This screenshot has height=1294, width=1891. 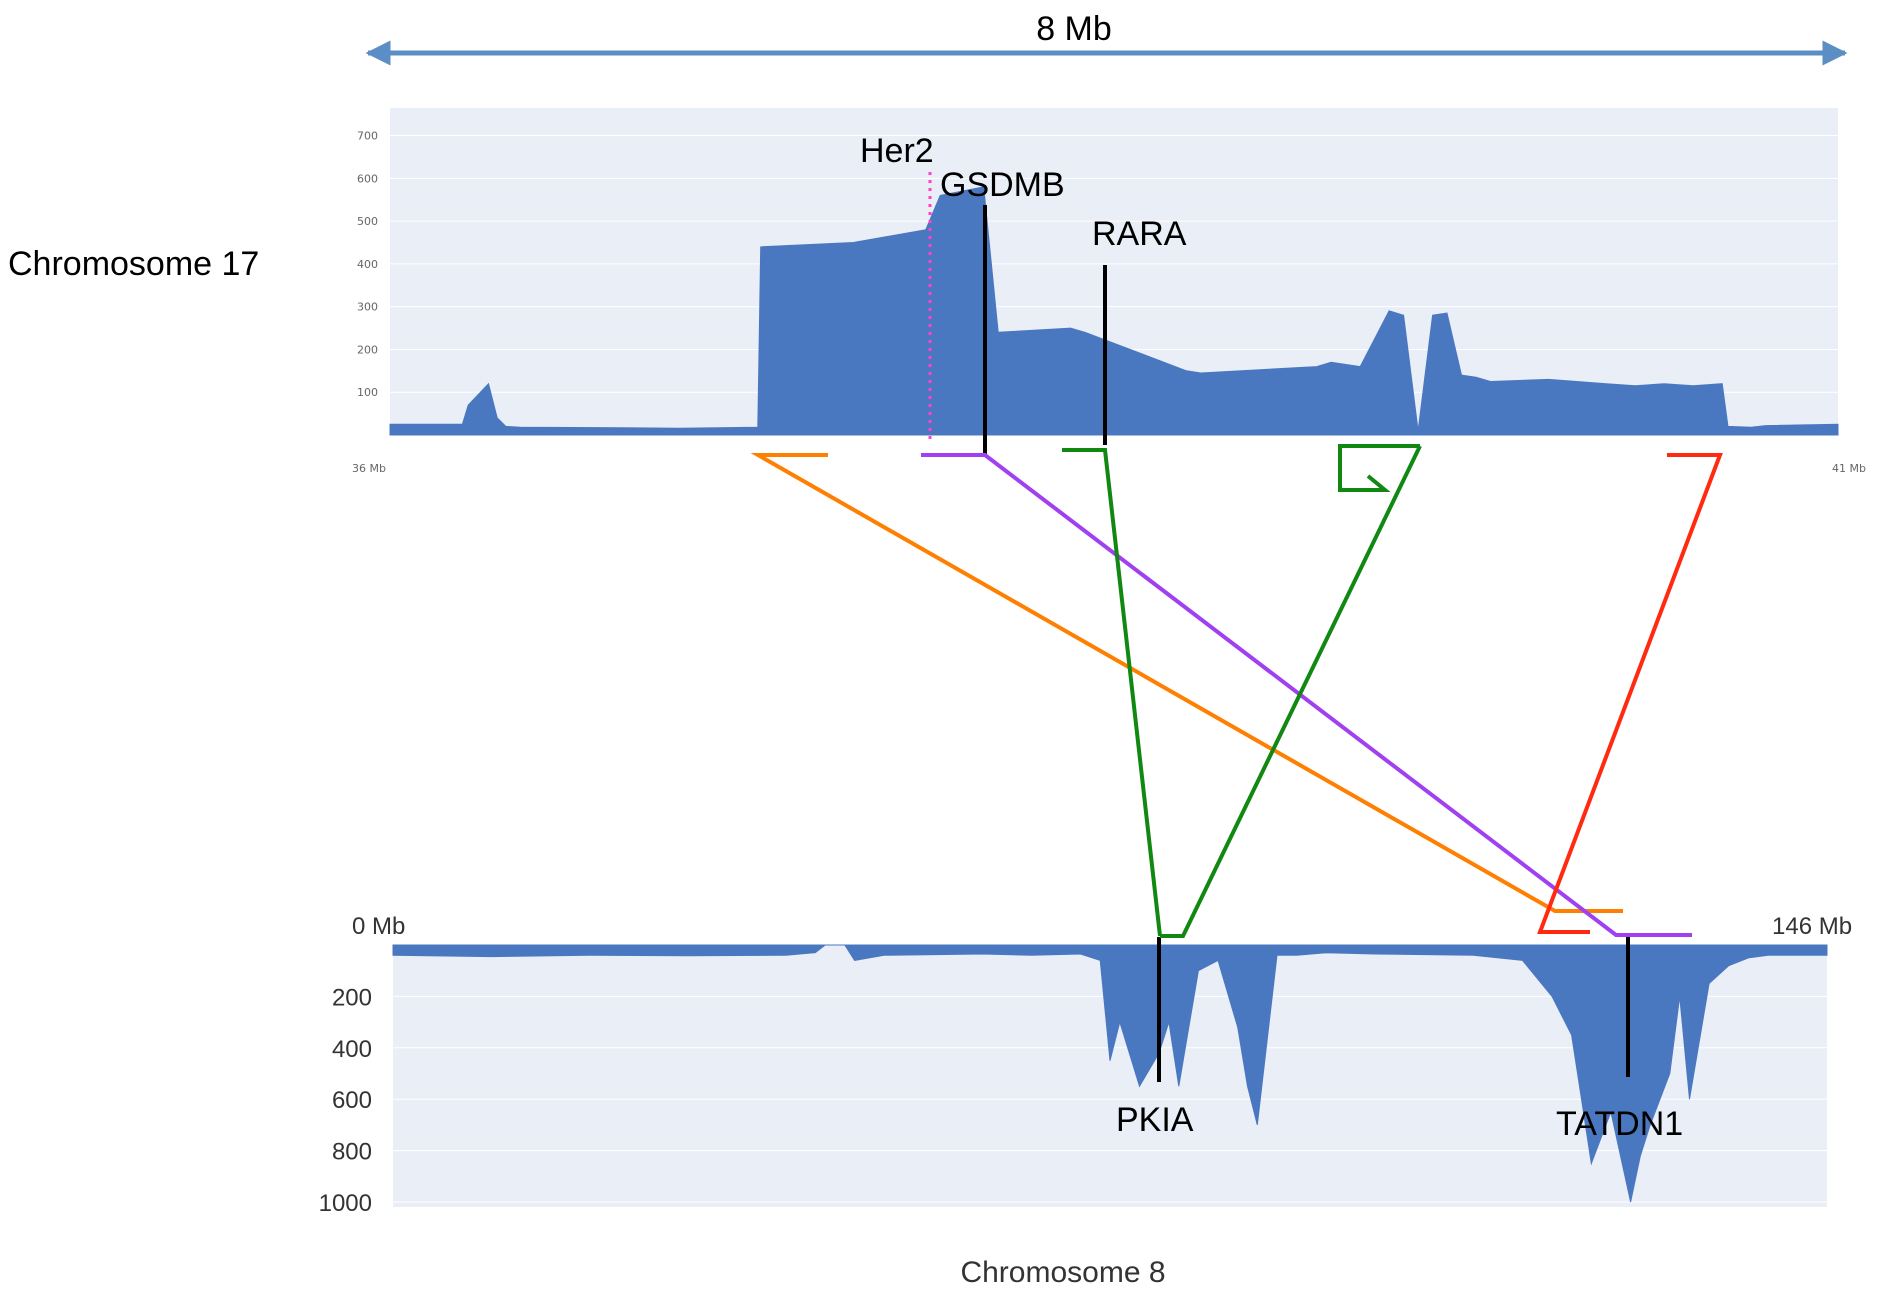 I want to click on chr8-name-label: Chromosome 8, so click(x=1062, y=1272).